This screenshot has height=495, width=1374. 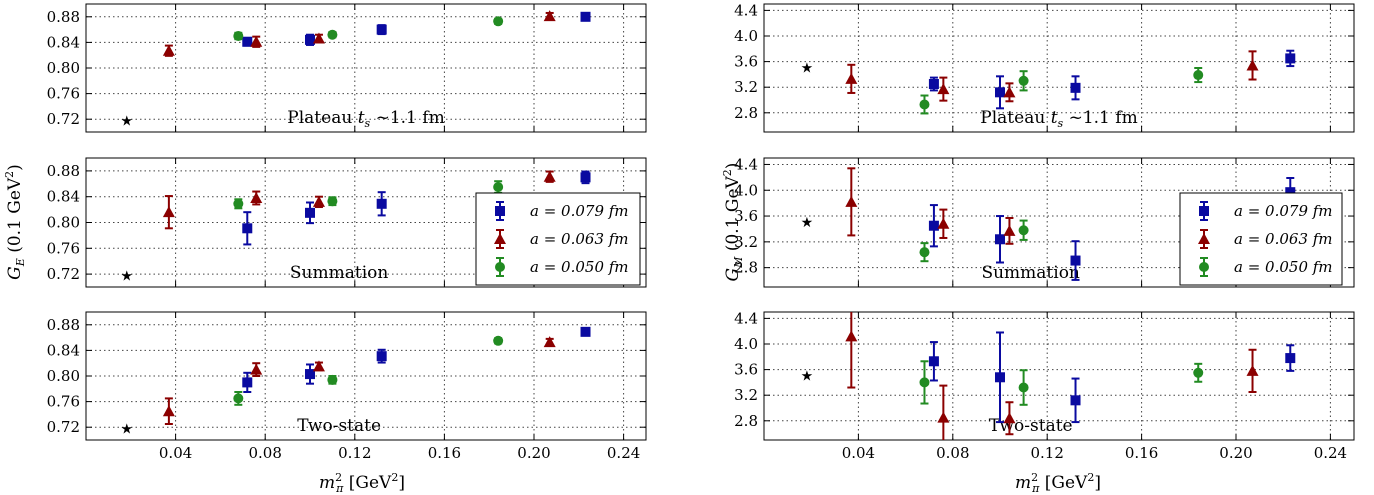 I want to click on y-tick-label: 2.8, so click(x=746, y=421).